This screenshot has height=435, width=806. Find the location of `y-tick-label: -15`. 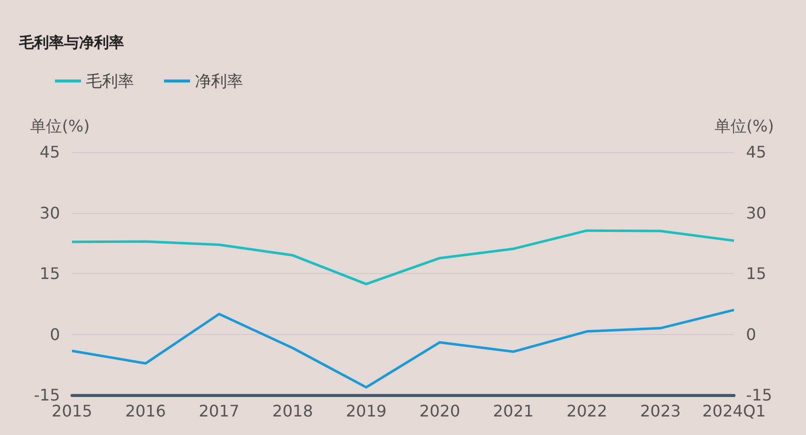

y-tick-label: -15 is located at coordinates (47, 395).